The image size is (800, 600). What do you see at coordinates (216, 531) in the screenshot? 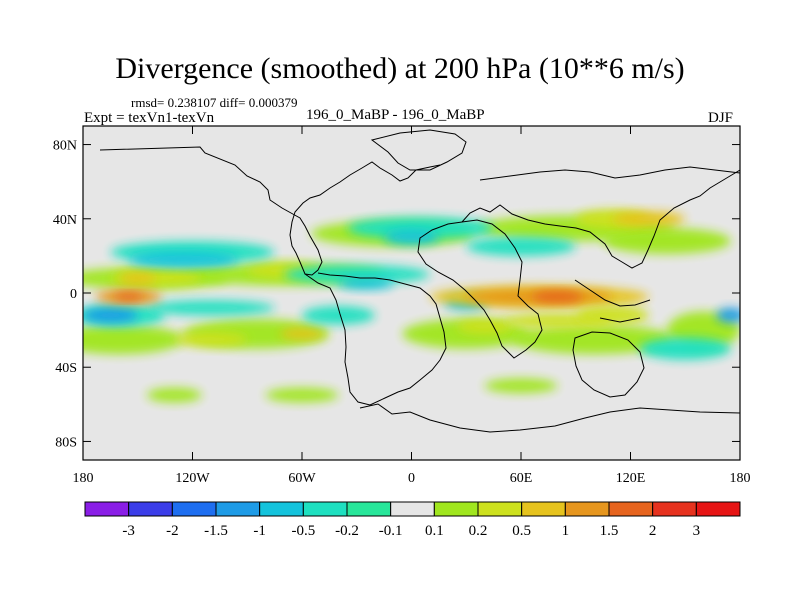
I see `colorbar-label: -1.5` at bounding box center [216, 531].